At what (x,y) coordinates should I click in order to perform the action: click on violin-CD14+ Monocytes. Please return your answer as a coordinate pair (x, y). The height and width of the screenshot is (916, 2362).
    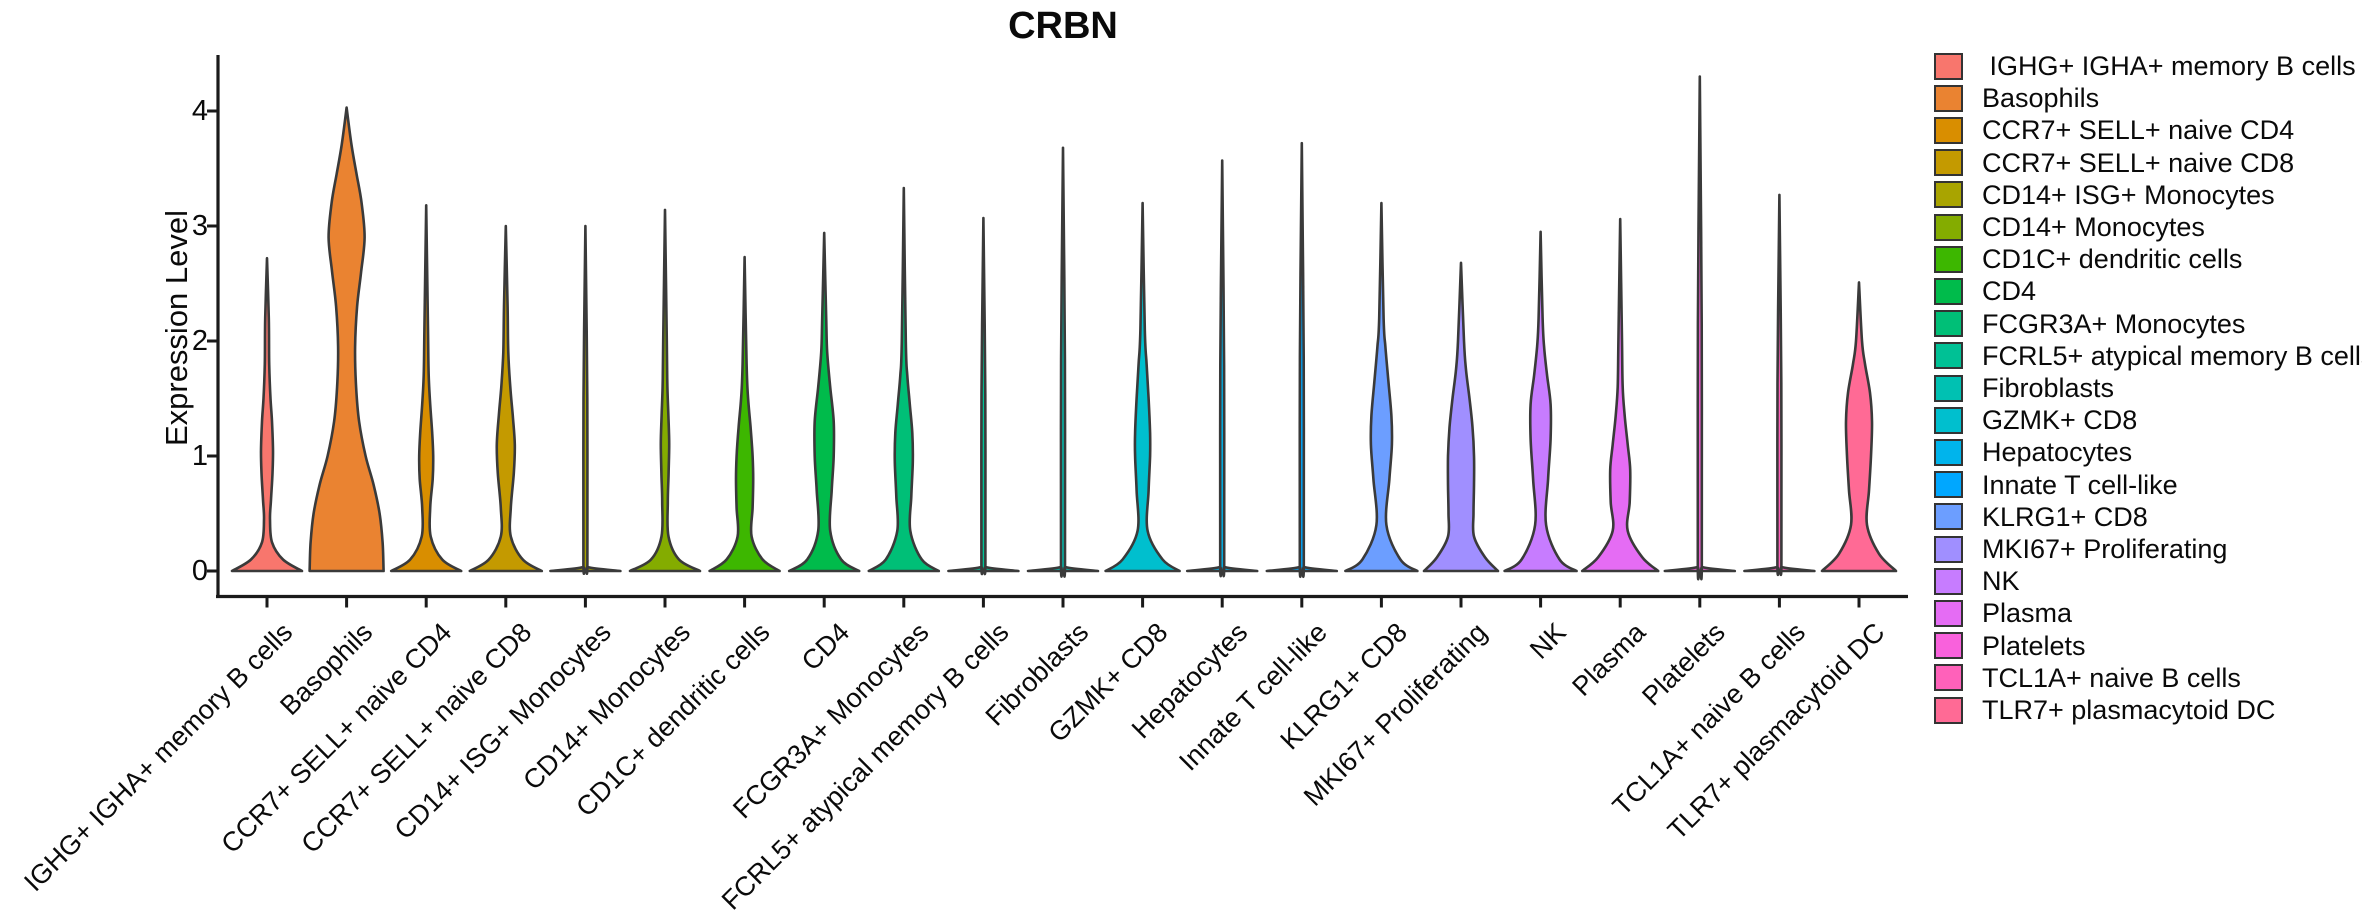
    Looking at the image, I should click on (665, 390).